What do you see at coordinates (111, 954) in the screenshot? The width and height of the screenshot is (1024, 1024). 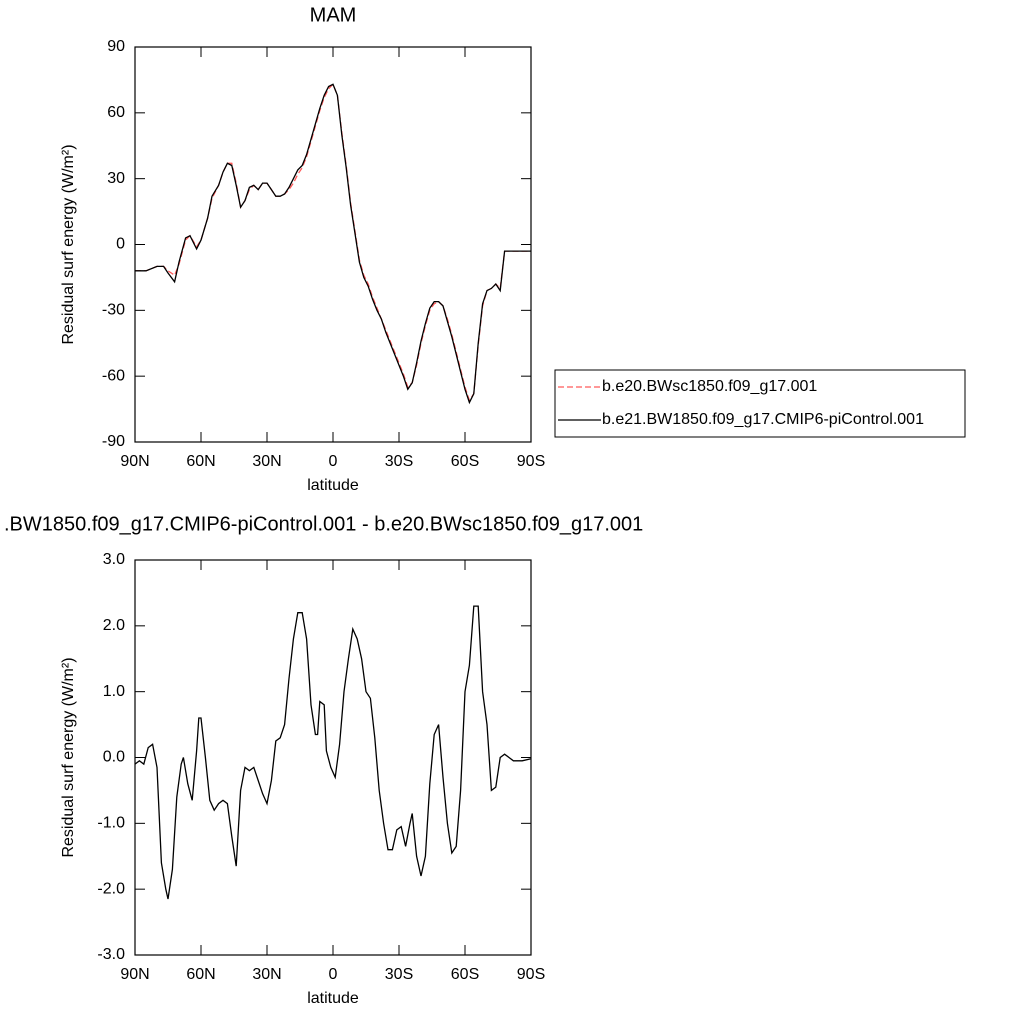 I see `y-tick-label: -3.0` at bounding box center [111, 954].